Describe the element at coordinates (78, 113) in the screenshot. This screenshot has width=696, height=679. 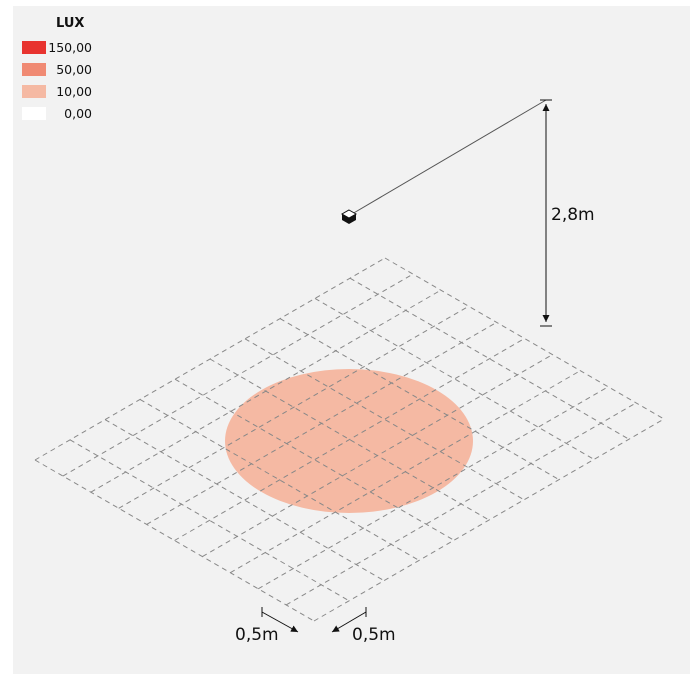
I see `legend-value: 0,00` at that location.